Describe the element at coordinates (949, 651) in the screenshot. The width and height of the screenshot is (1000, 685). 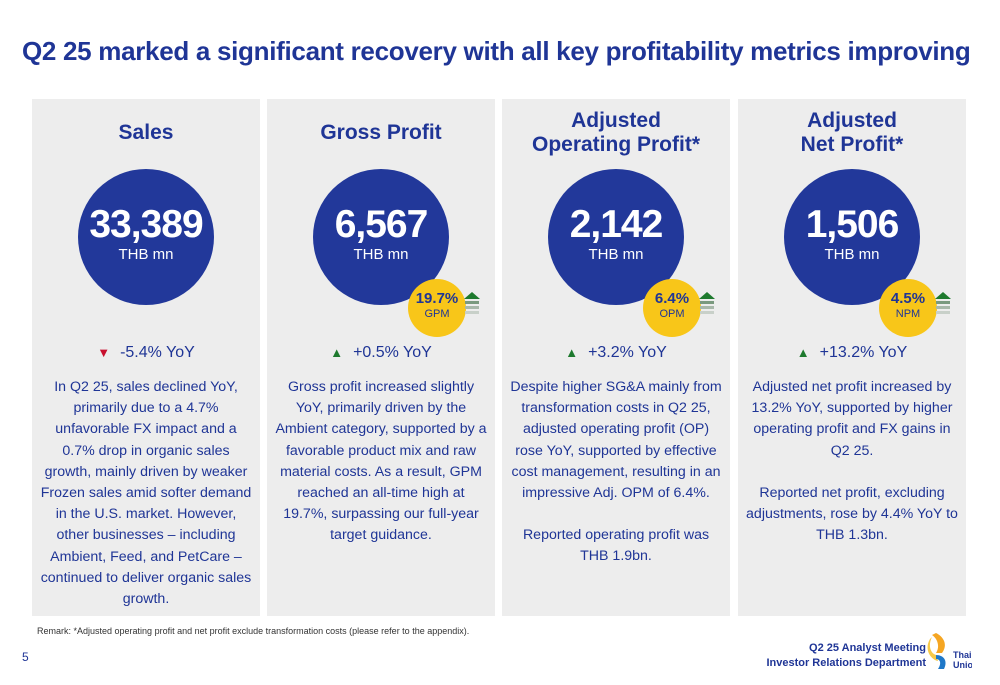
I see `thai-union-logo: Thai Union` at that location.